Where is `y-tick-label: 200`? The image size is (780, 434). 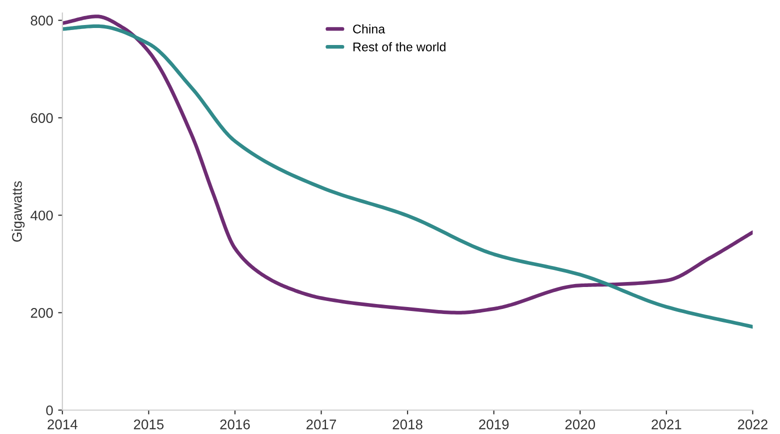
y-tick-label: 200 is located at coordinates (41, 313).